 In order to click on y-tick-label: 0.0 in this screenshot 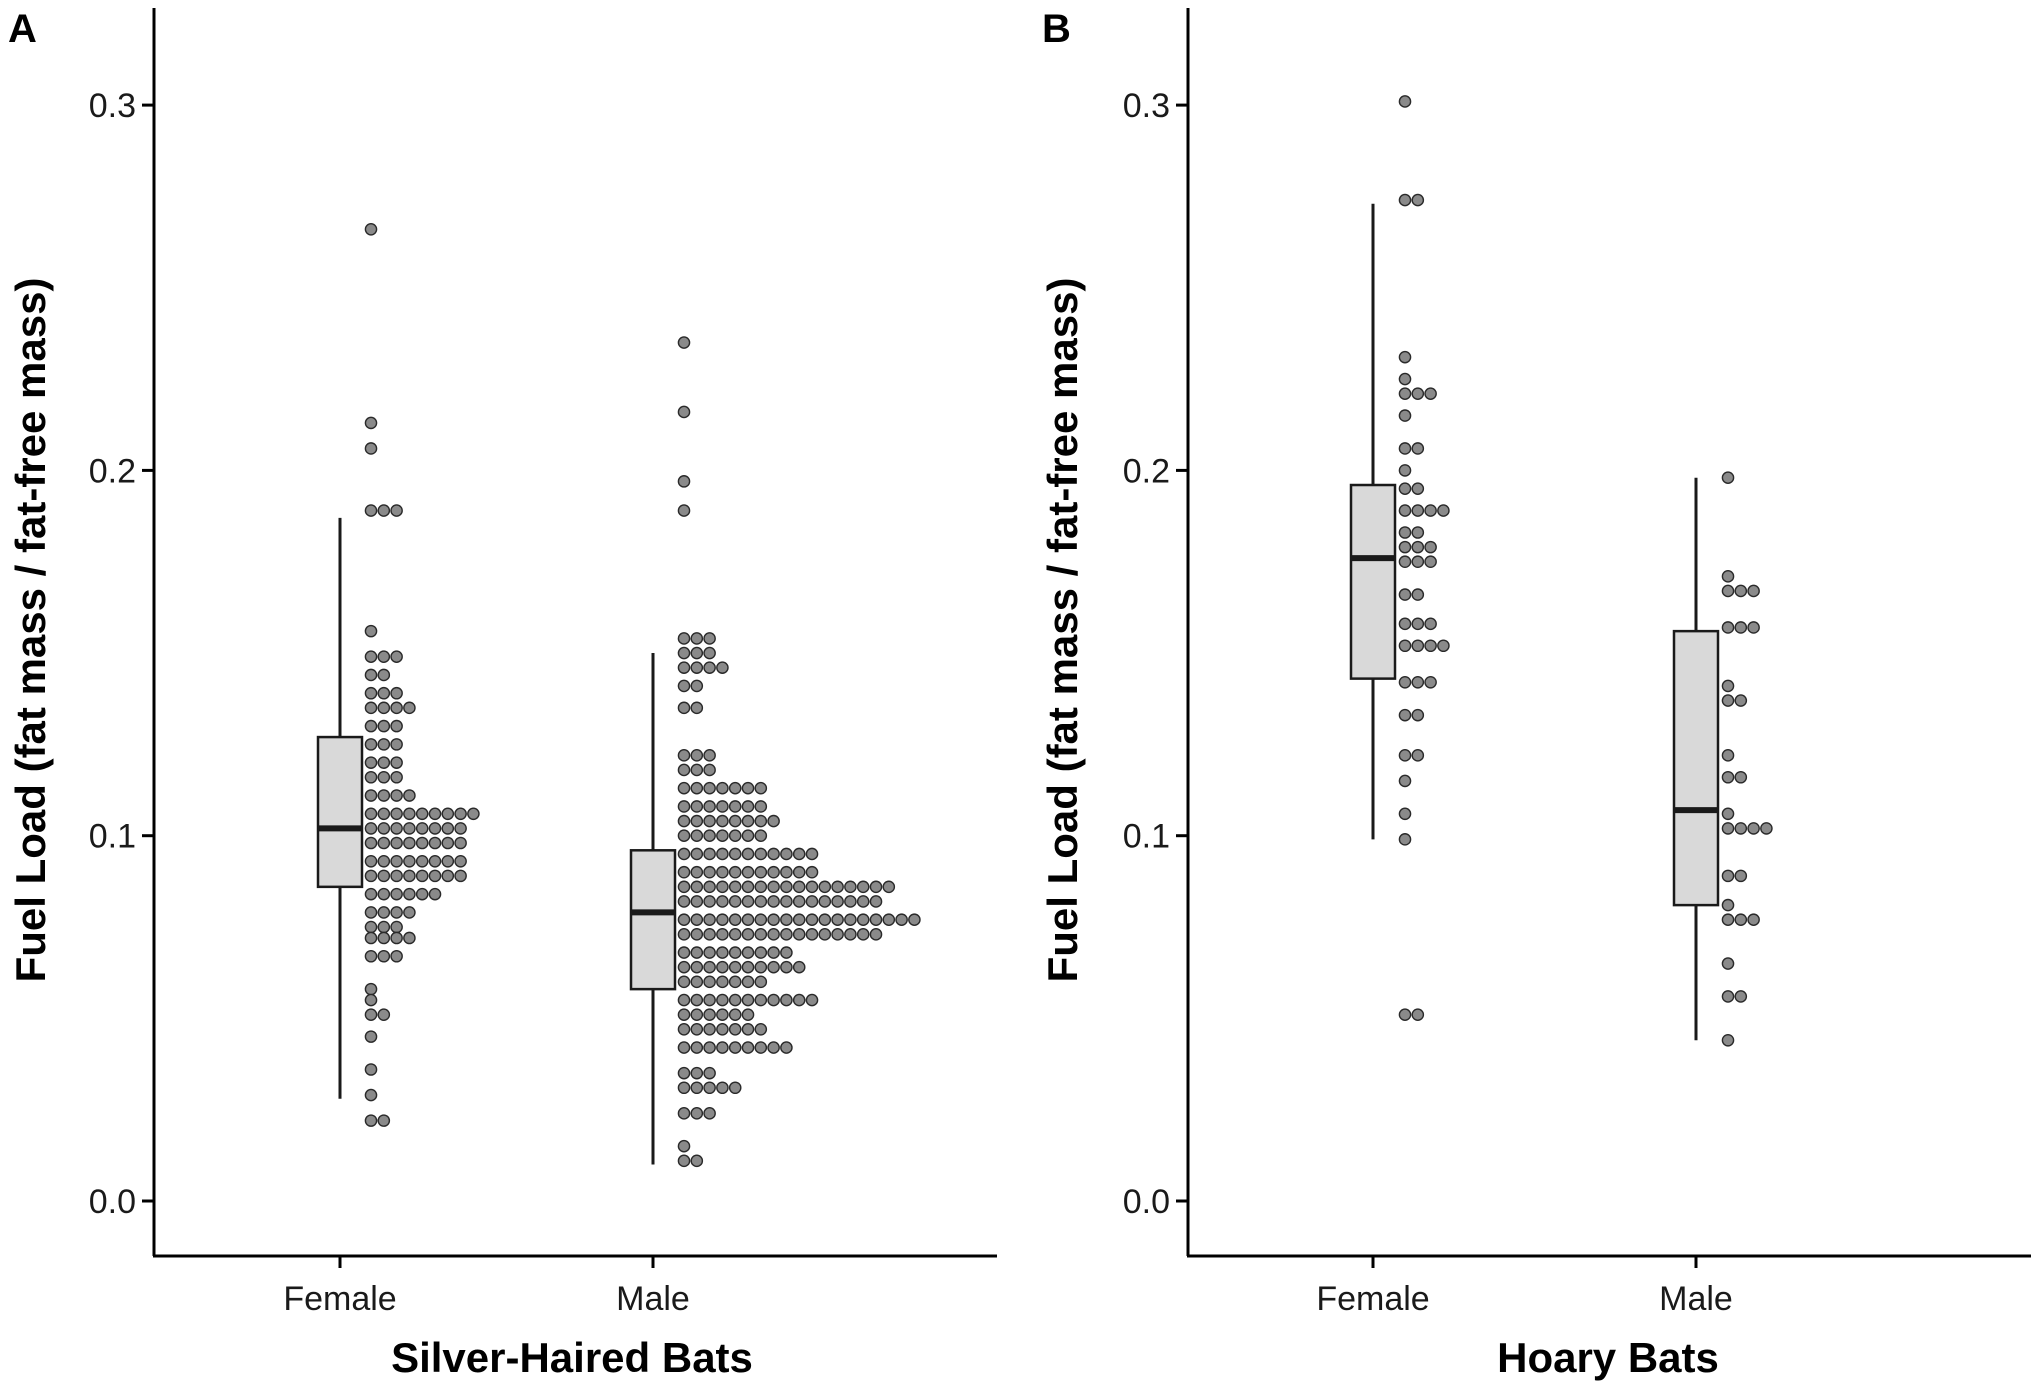, I will do `click(1146, 1202)`.